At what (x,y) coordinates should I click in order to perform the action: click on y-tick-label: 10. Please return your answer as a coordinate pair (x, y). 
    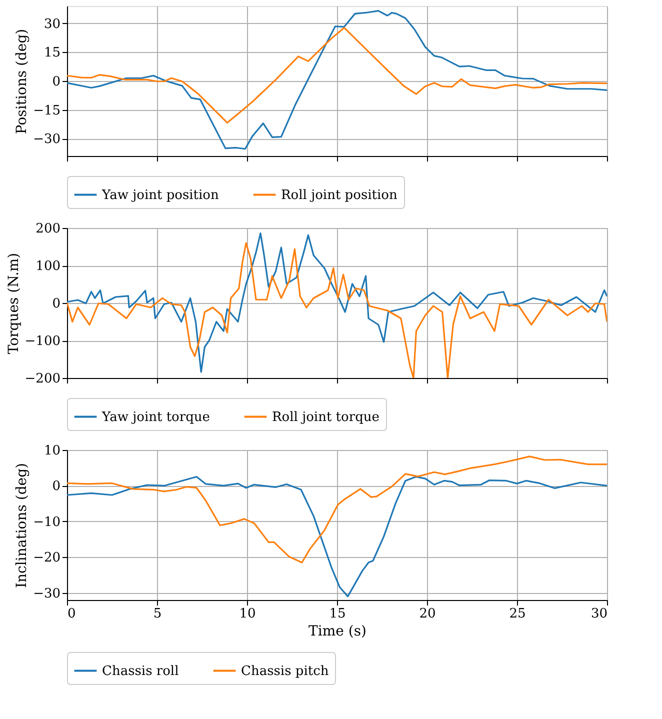
    Looking at the image, I should click on (52, 451).